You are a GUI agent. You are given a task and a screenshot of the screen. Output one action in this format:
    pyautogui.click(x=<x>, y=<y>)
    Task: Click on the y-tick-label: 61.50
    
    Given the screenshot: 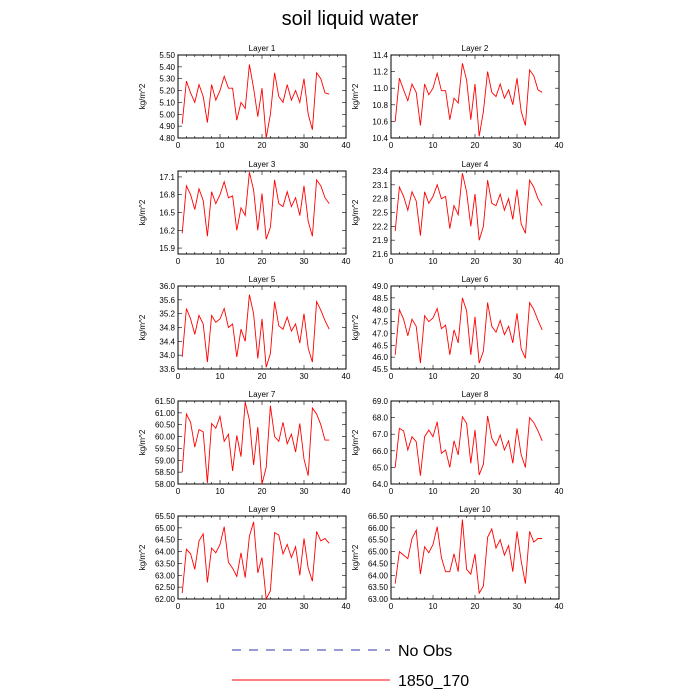 What is the action you would take?
    pyautogui.click(x=165, y=401)
    